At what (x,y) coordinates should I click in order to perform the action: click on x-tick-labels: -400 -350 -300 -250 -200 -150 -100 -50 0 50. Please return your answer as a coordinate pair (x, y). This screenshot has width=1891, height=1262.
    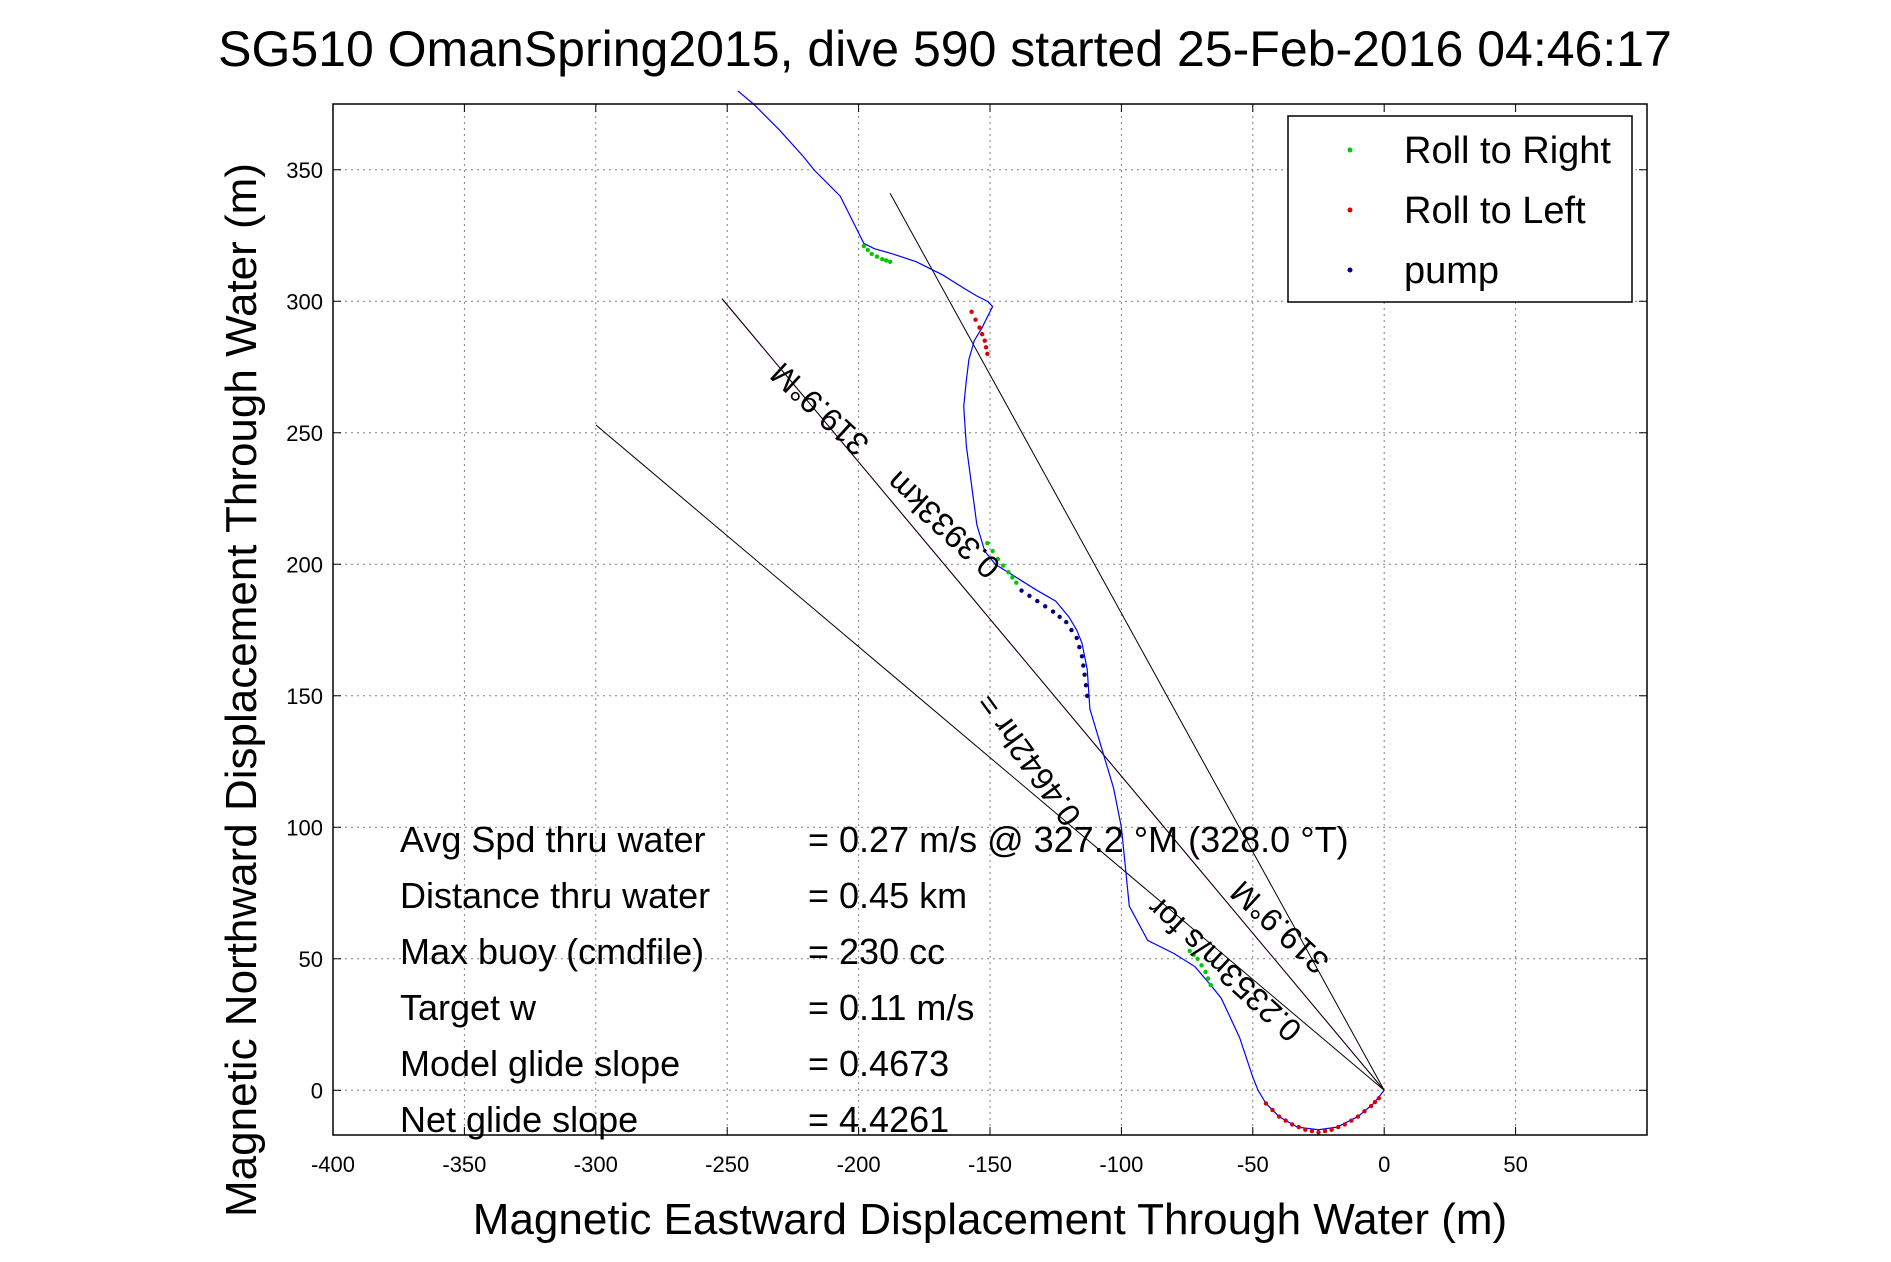
    Looking at the image, I should click on (919, 1164).